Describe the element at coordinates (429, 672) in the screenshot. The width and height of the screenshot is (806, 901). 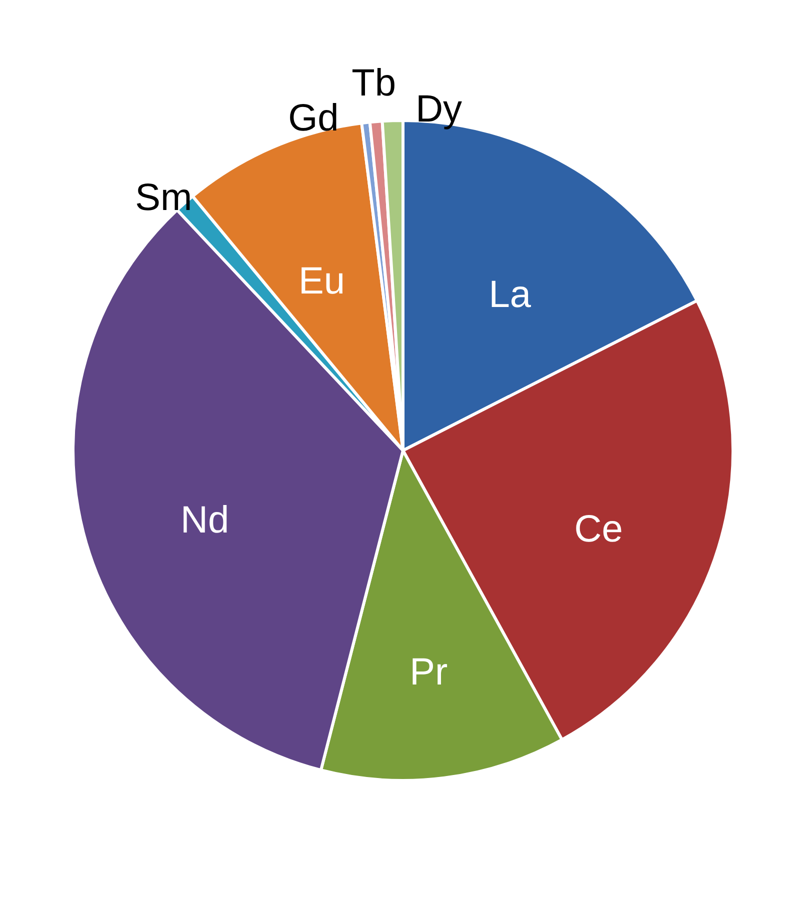
I see `slice-label: Pr` at that location.